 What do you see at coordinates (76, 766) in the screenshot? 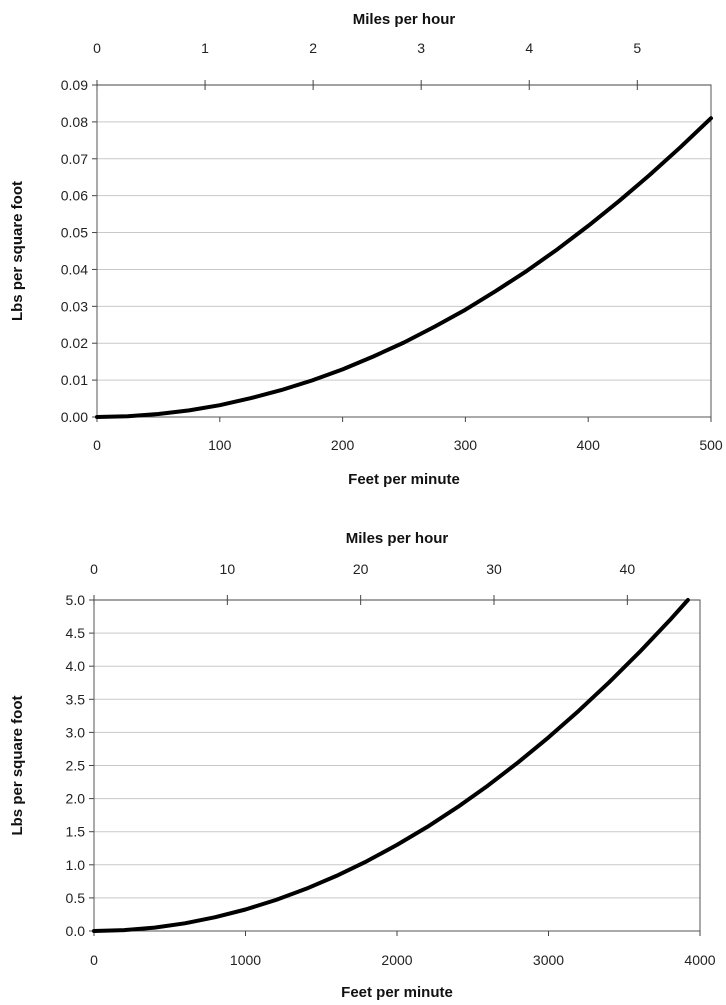
I see `y-tick-label-bottom-5: 2.5` at bounding box center [76, 766].